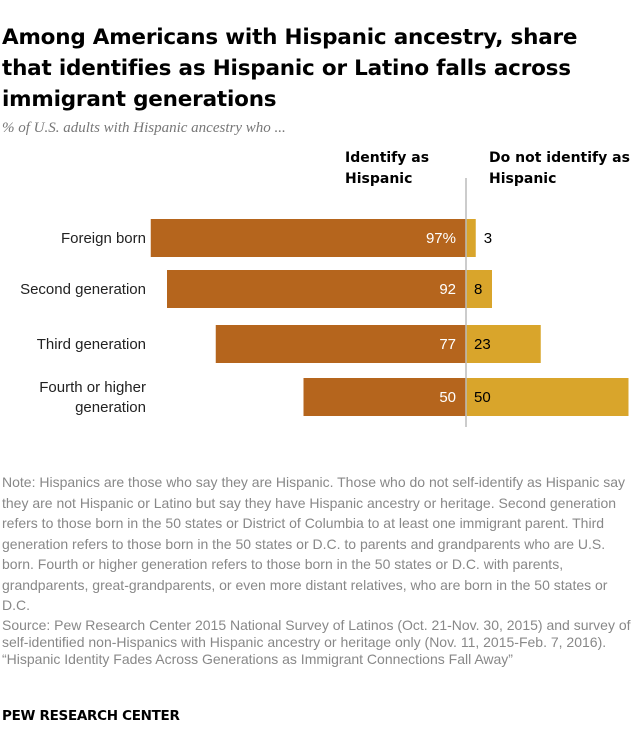  I want to click on value-label-not-identify: 8, so click(478, 289).